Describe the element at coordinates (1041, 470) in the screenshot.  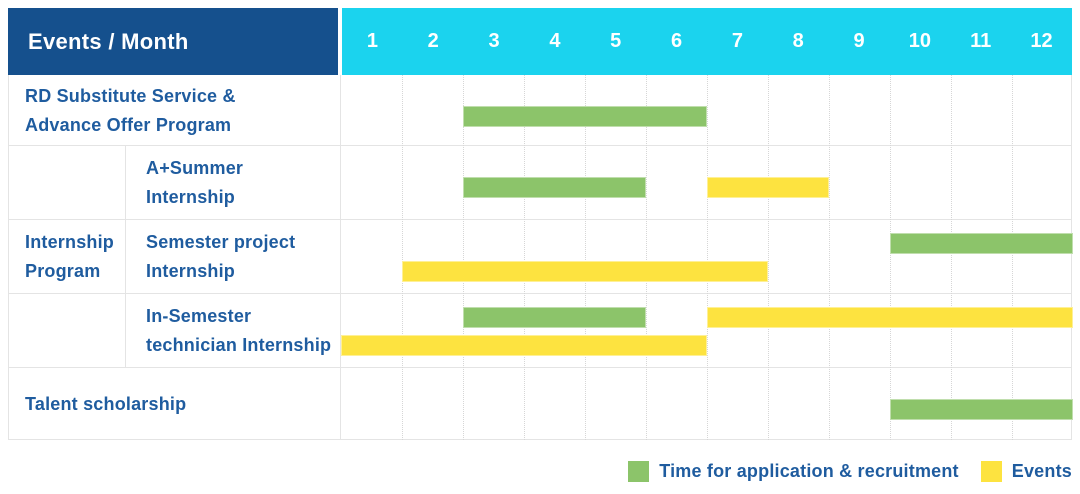
I see `legend-label: Events` at that location.